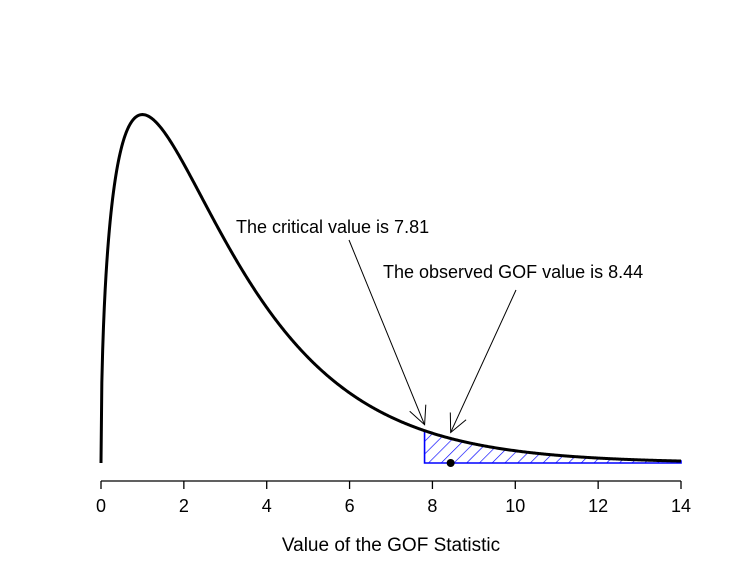 Image resolution: width=743 pixels, height=576 pixels. Describe the element at coordinates (101, 506) in the screenshot. I see `x-tick-label: 0` at that location.